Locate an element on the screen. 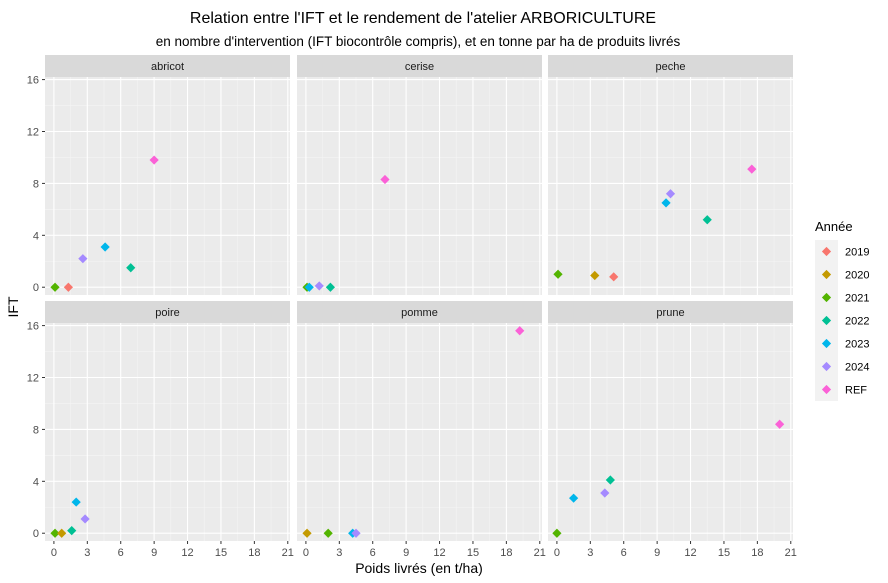 The image size is (888, 583). facet-strip-label: pomme is located at coordinates (419, 313).